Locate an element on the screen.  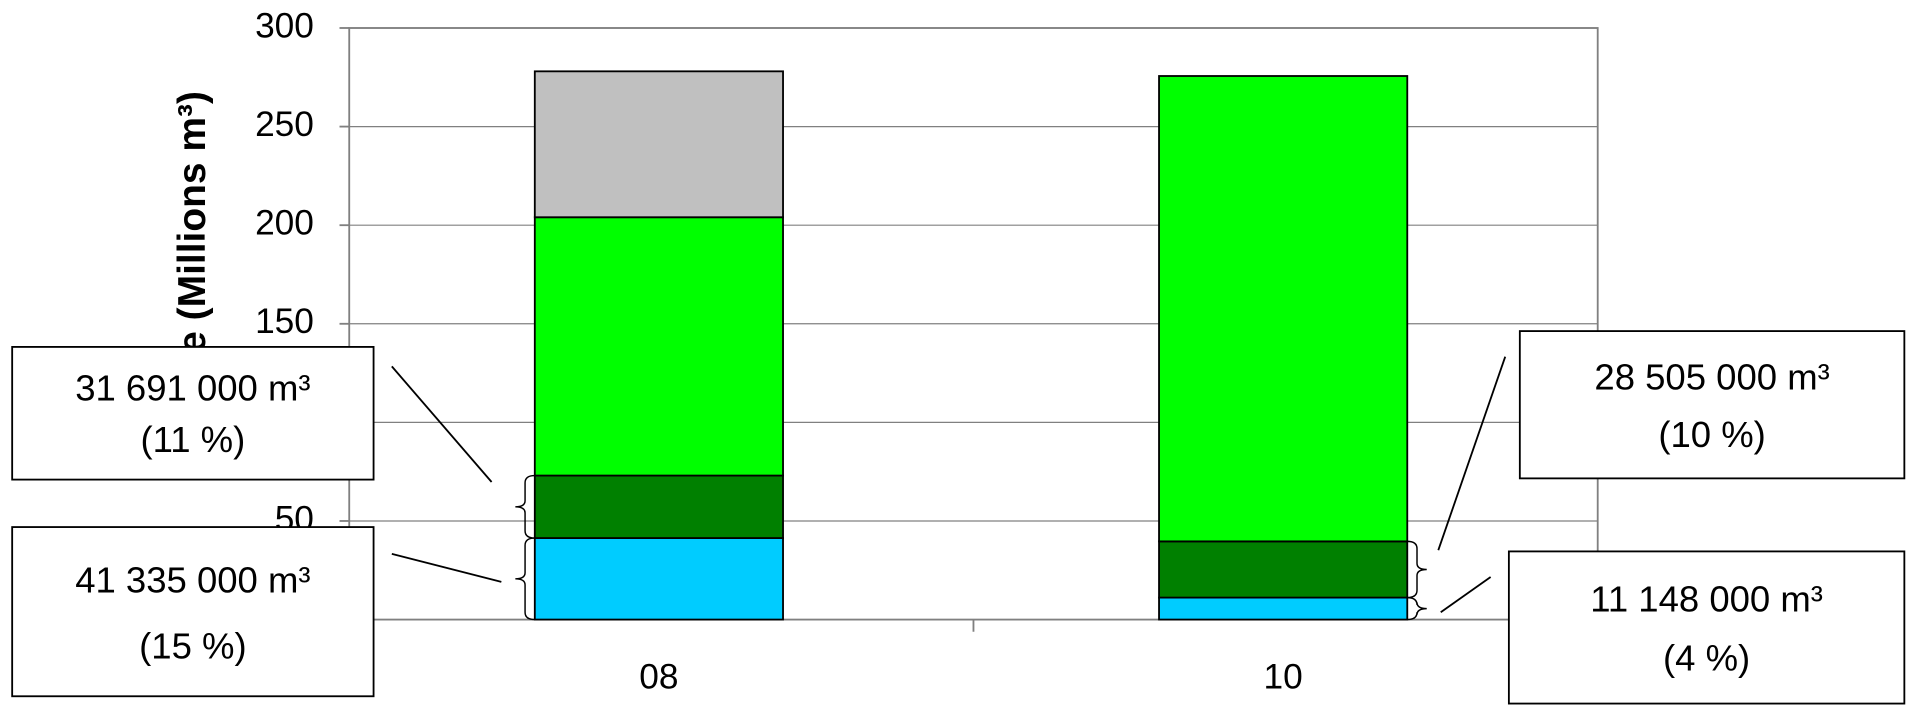
annotation-value: 31 691 000 m³ is located at coordinates (192, 387).